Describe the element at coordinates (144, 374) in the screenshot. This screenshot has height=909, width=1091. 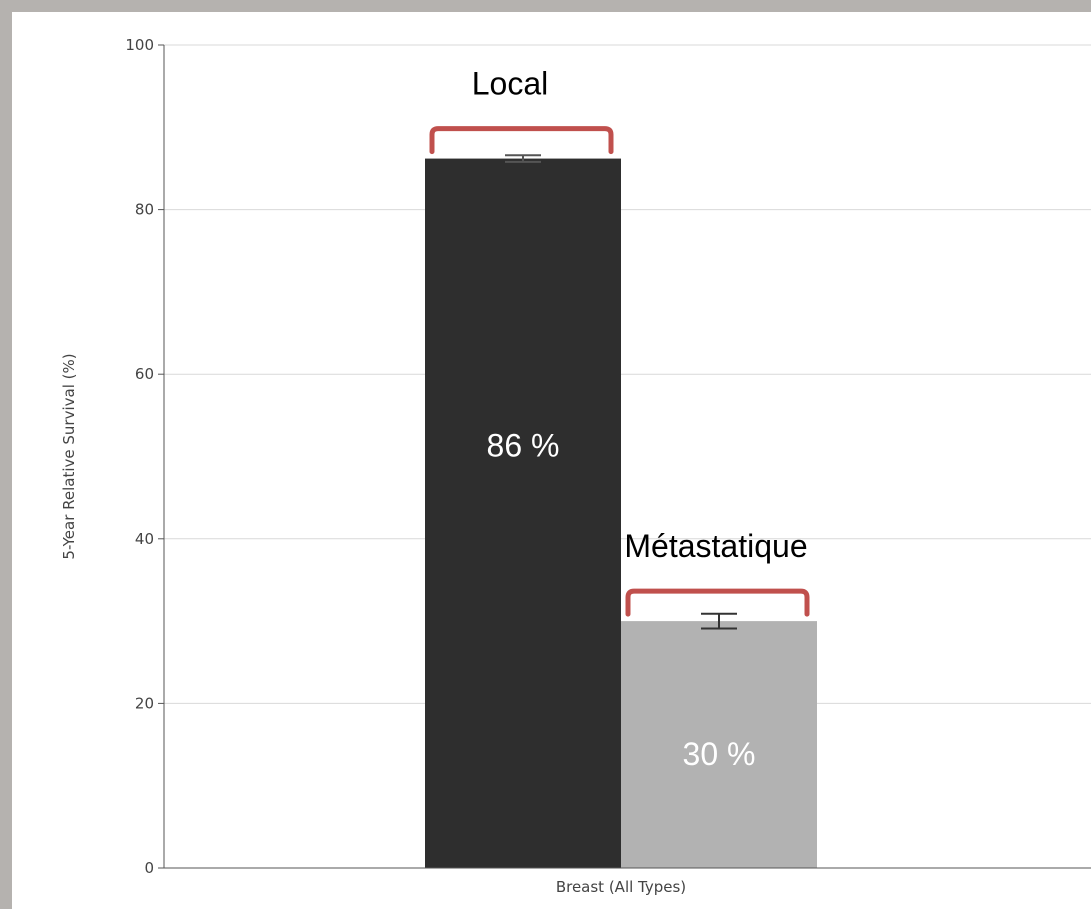
I see `y-tick-label: 60` at that location.